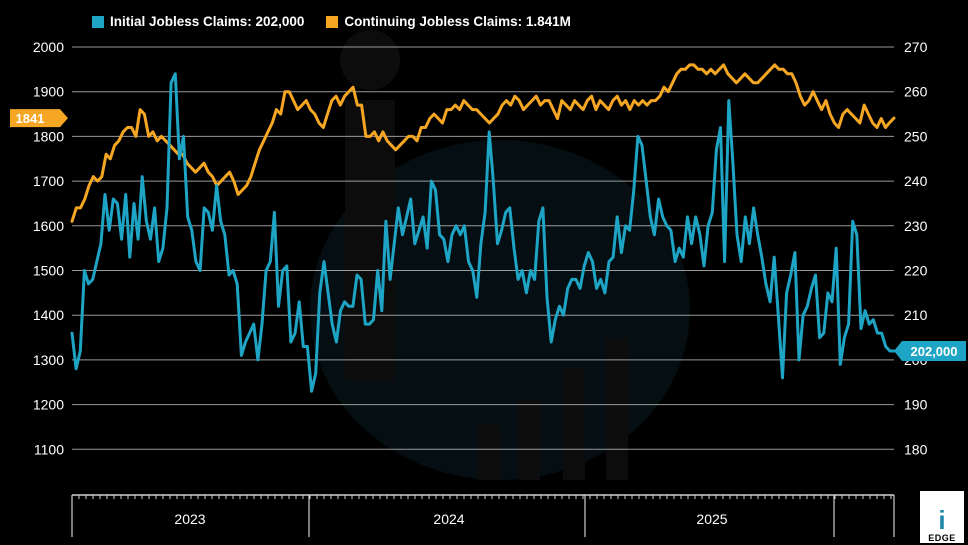 Image resolution: width=968 pixels, height=545 pixels. Describe the element at coordinates (934, 351) in the screenshot. I see `initial-last-tag-label: 202,000` at that location.